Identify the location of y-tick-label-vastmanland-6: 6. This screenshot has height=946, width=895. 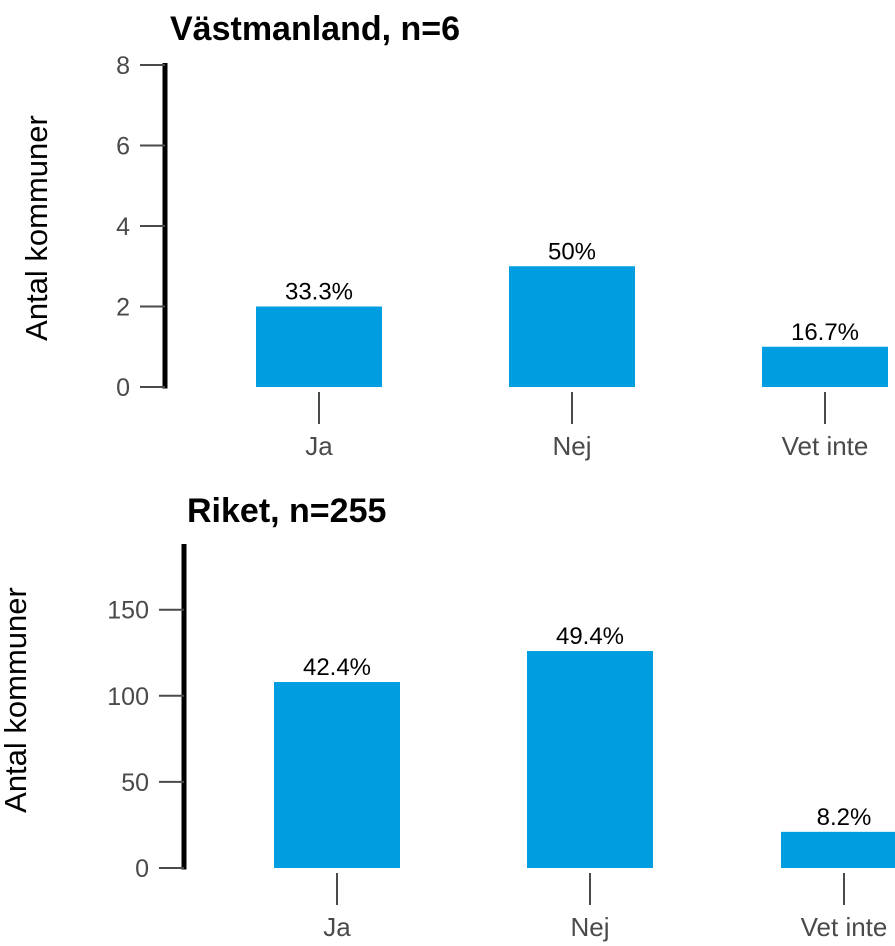
(123, 147).